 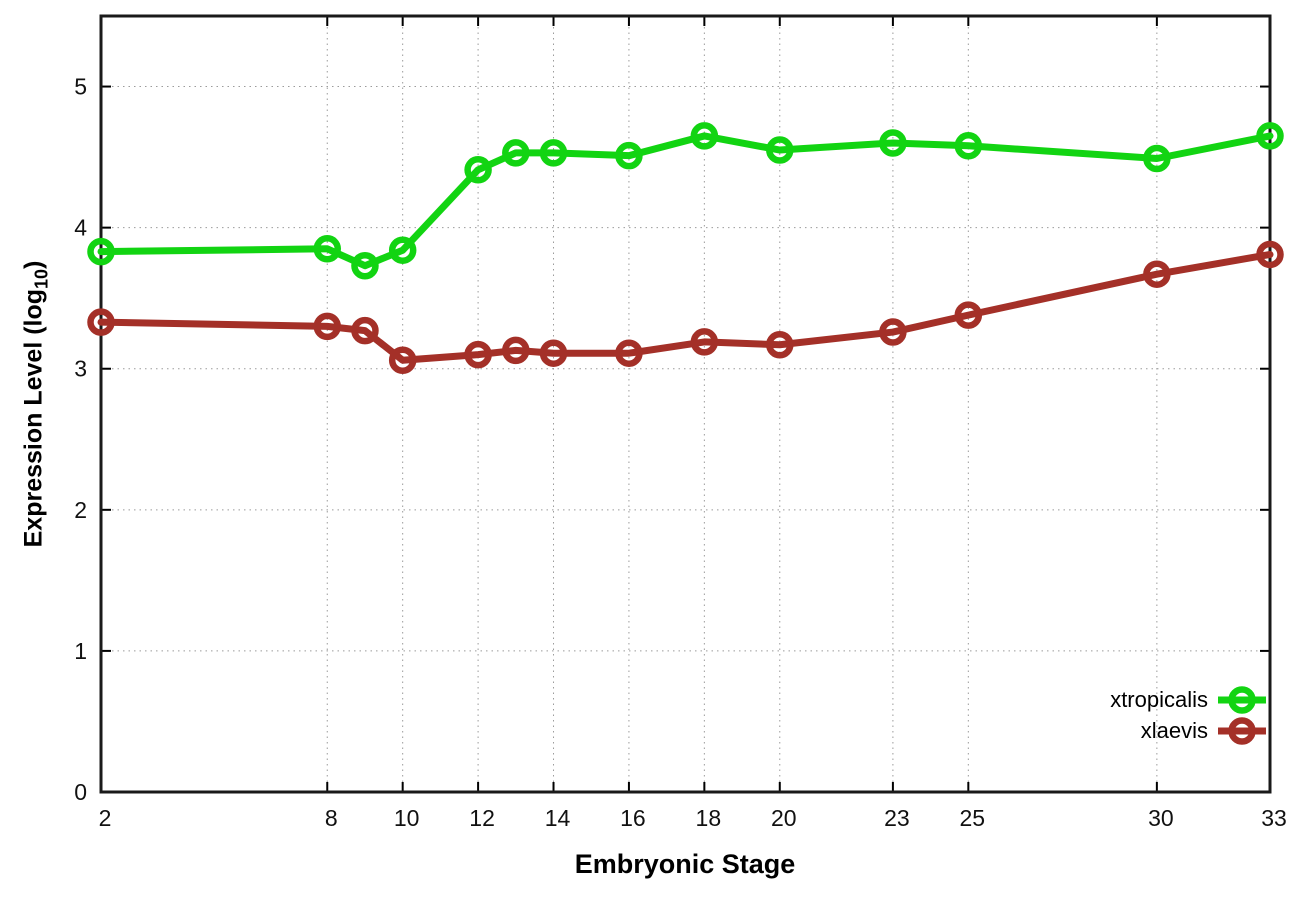 I want to click on legend-marker-xtropicalis, so click(x=1242, y=700).